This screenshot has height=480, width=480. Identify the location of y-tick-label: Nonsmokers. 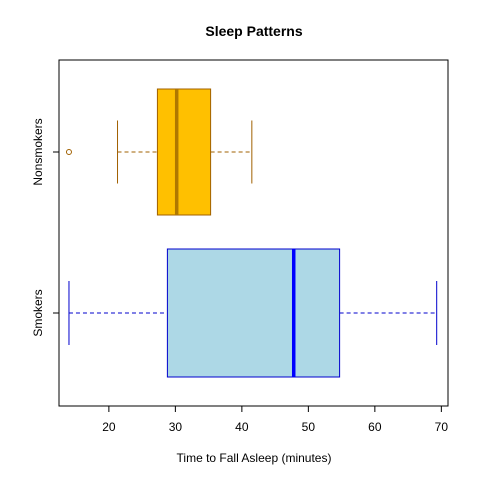
(38, 151).